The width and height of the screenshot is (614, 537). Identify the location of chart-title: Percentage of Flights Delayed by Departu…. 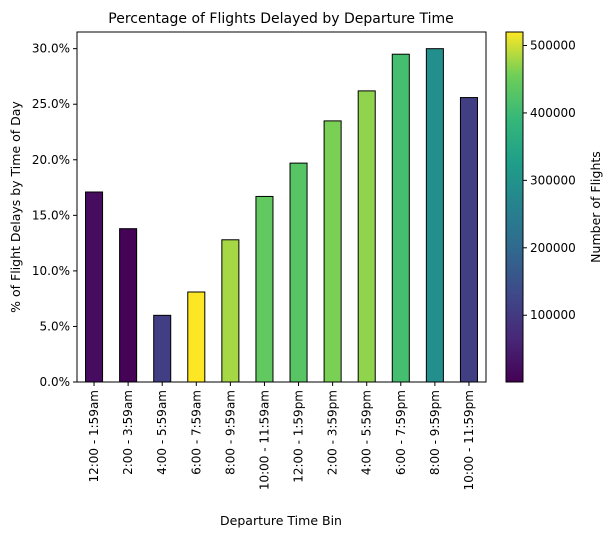
(280, 19).